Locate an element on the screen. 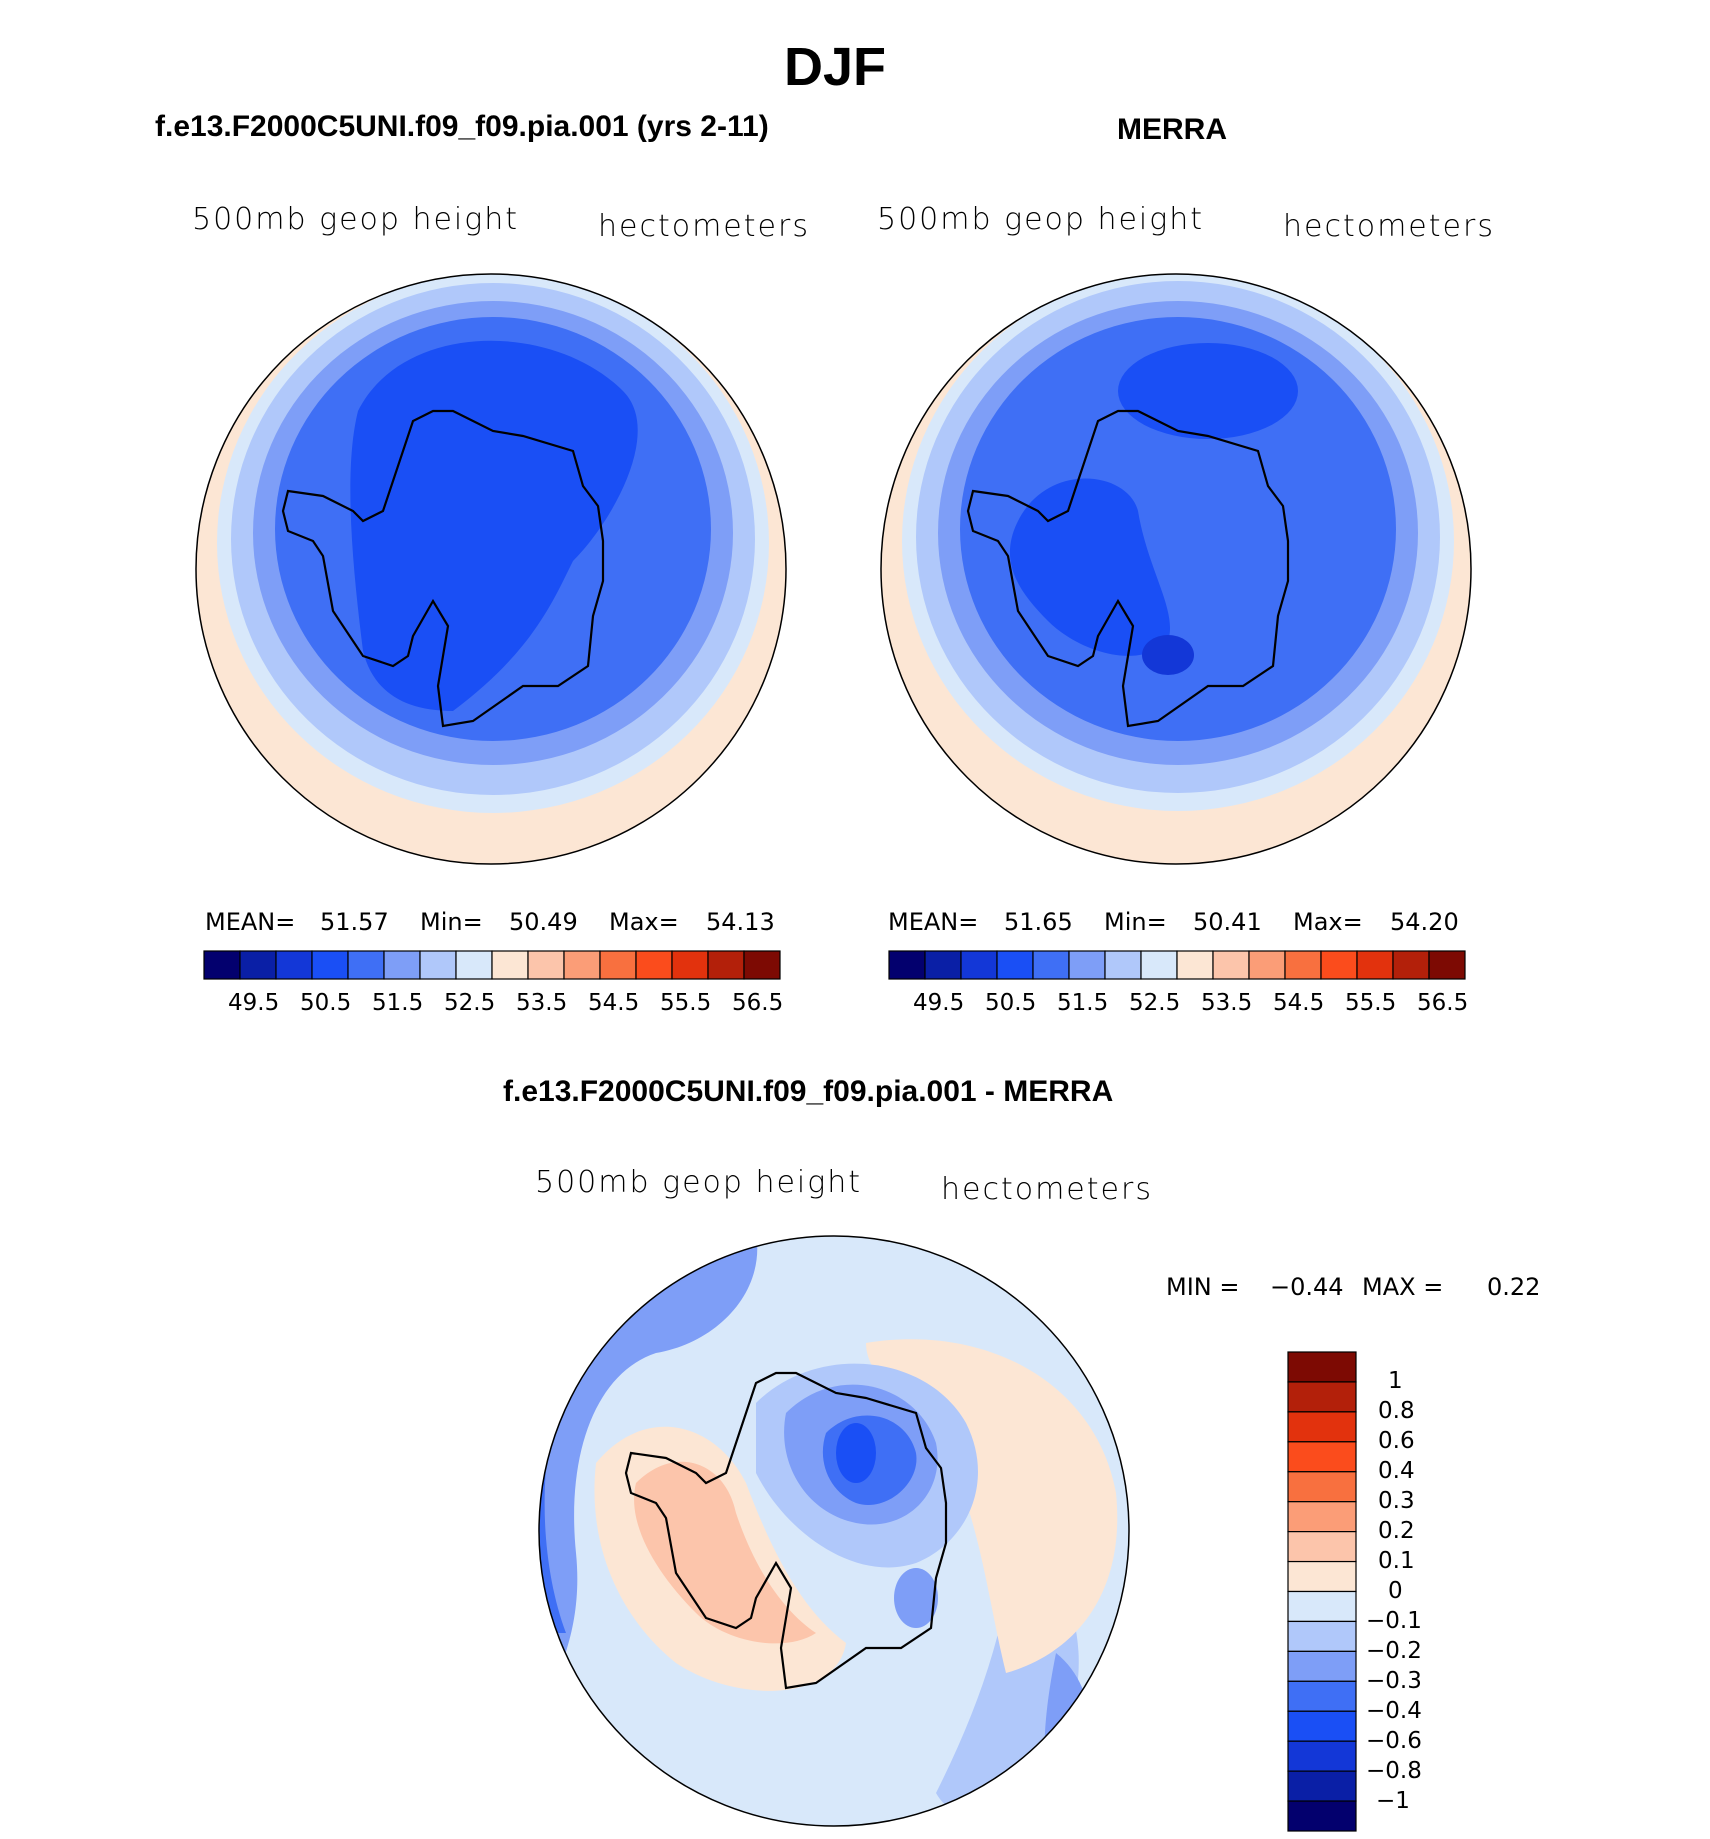 The height and width of the screenshot is (1839, 1710). panel-difference-map is located at coordinates (834, 1531).